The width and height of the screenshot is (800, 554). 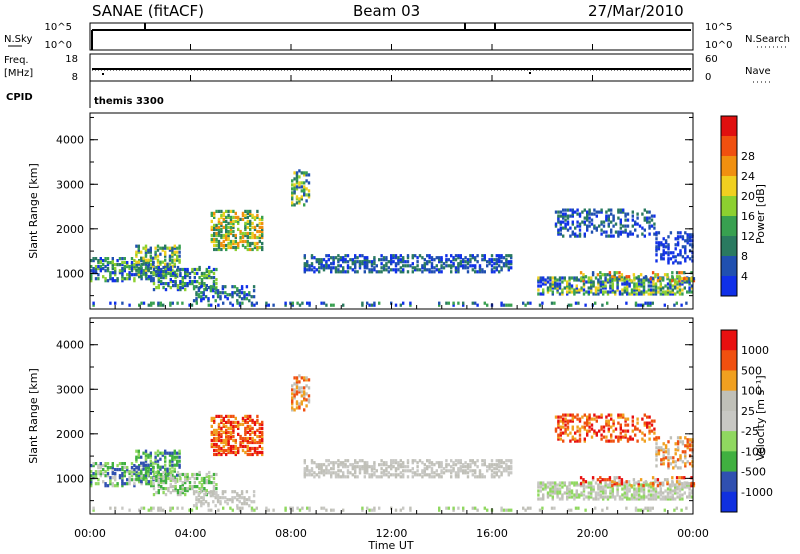 I want to click on colorbar-tick-label: 1000, so click(x=755, y=350).